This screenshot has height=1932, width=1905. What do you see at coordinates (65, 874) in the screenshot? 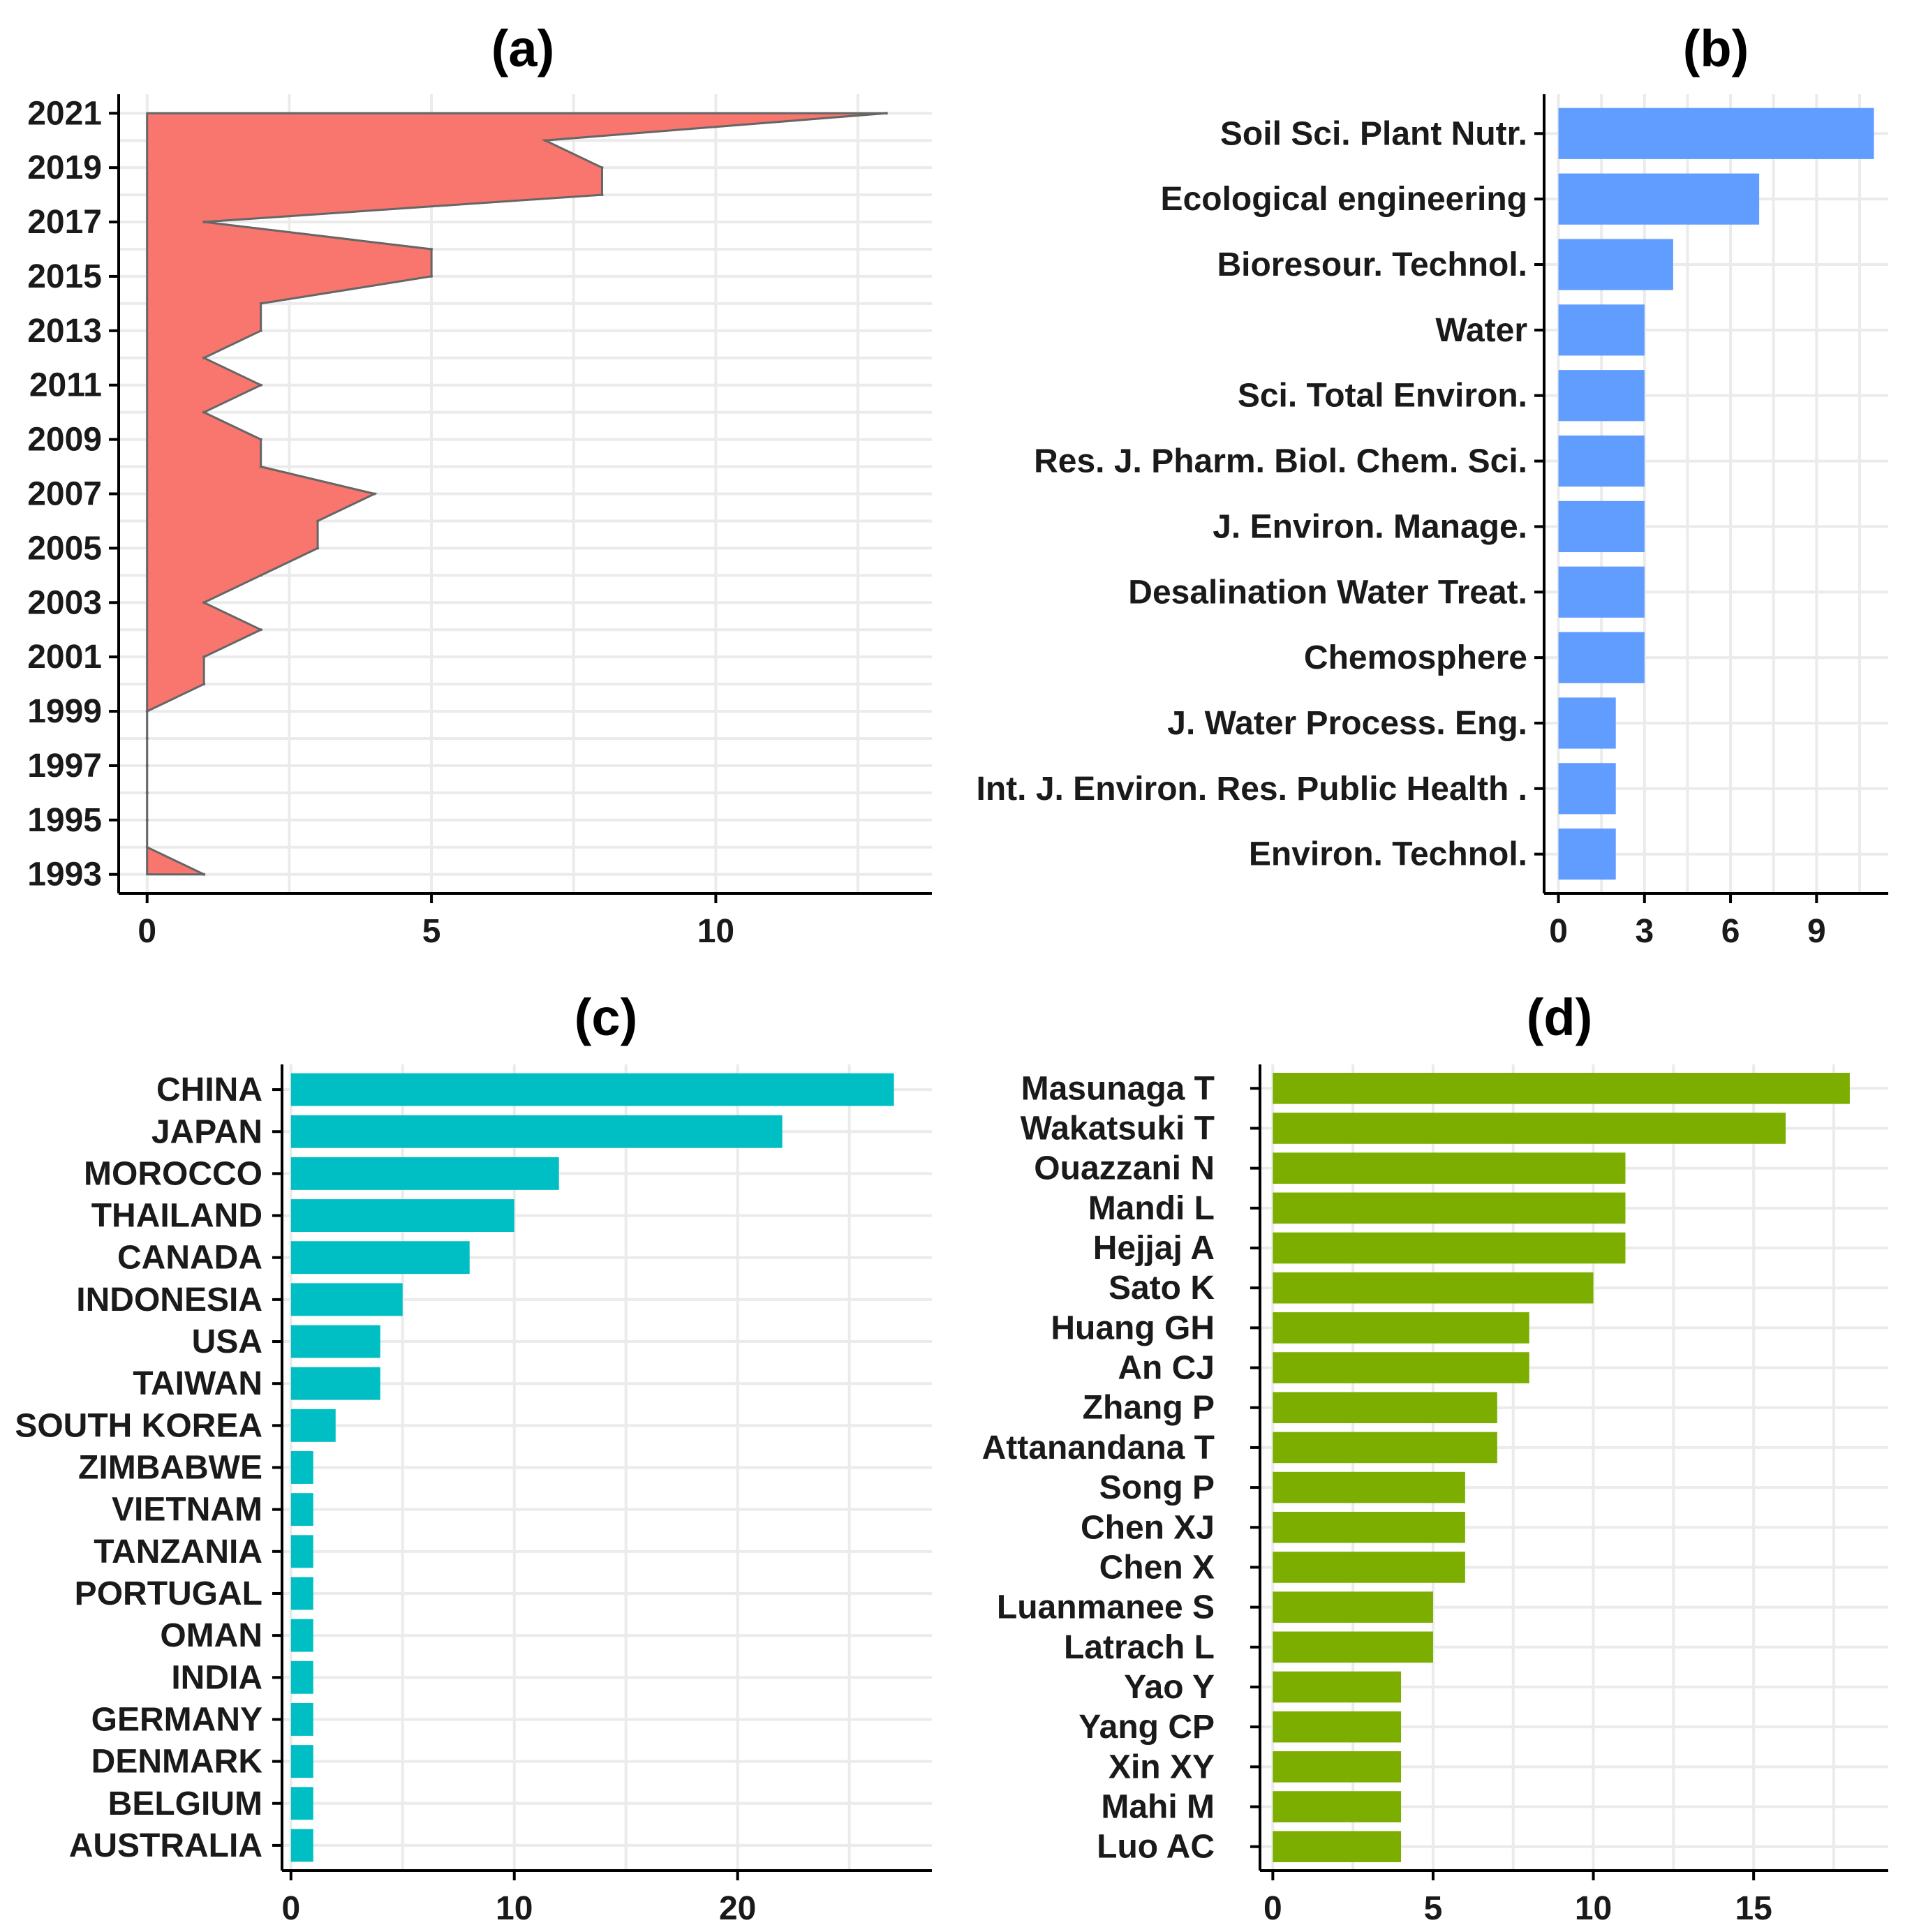
I see `y-tick-label: 1993` at bounding box center [65, 874].